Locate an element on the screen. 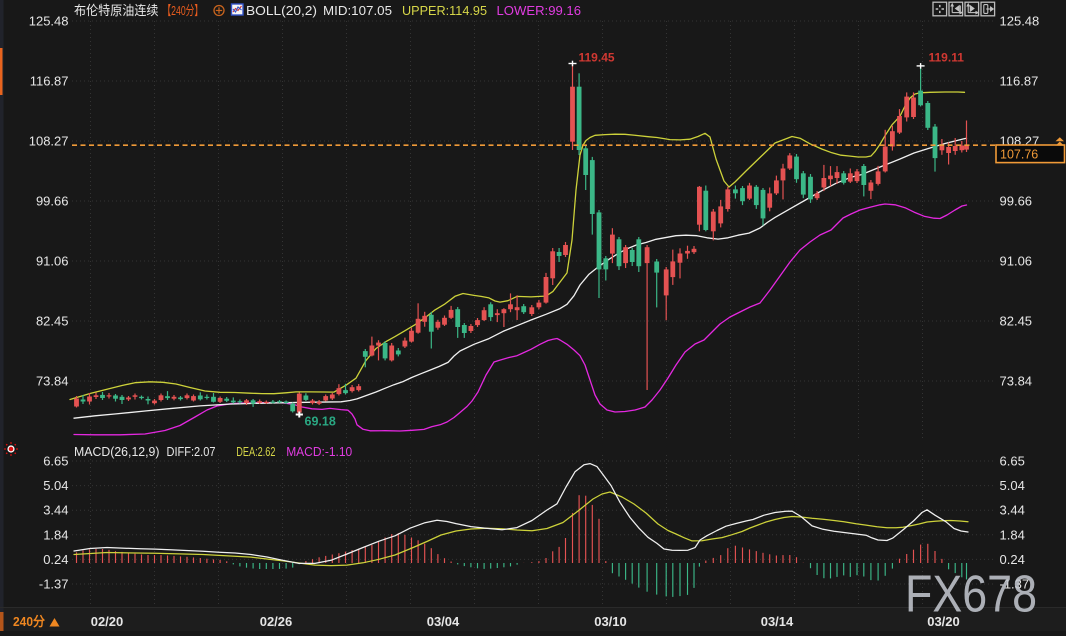 This screenshot has height=636, width=1066. svg-text: 03/10 is located at coordinates (610, 621).